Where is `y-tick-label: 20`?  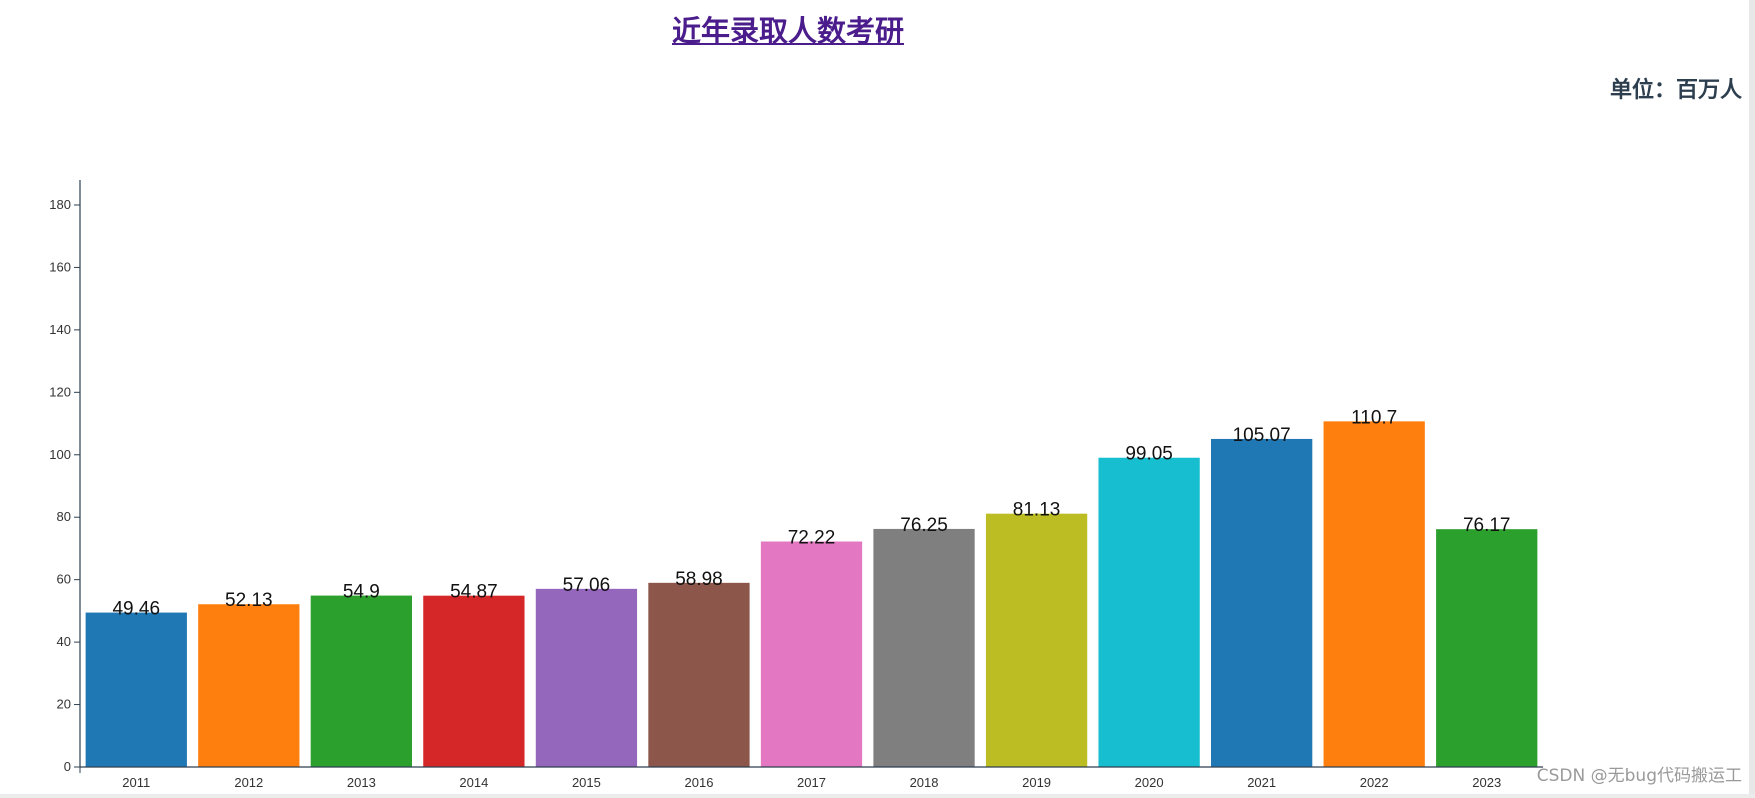
y-tick-label: 20 is located at coordinates (64, 704).